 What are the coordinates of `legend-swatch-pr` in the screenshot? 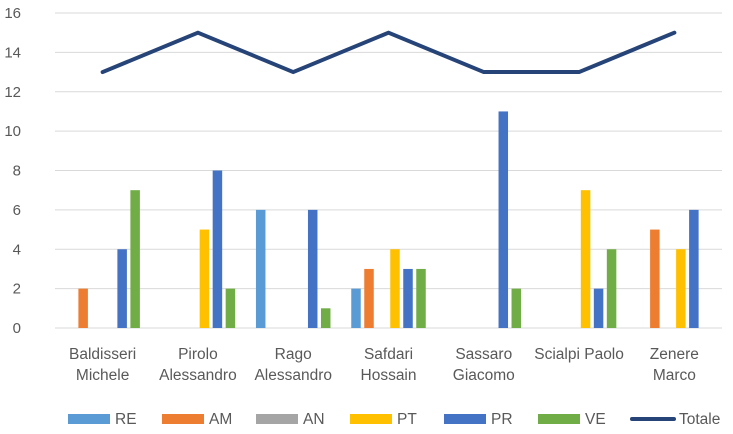 It's located at (465, 419).